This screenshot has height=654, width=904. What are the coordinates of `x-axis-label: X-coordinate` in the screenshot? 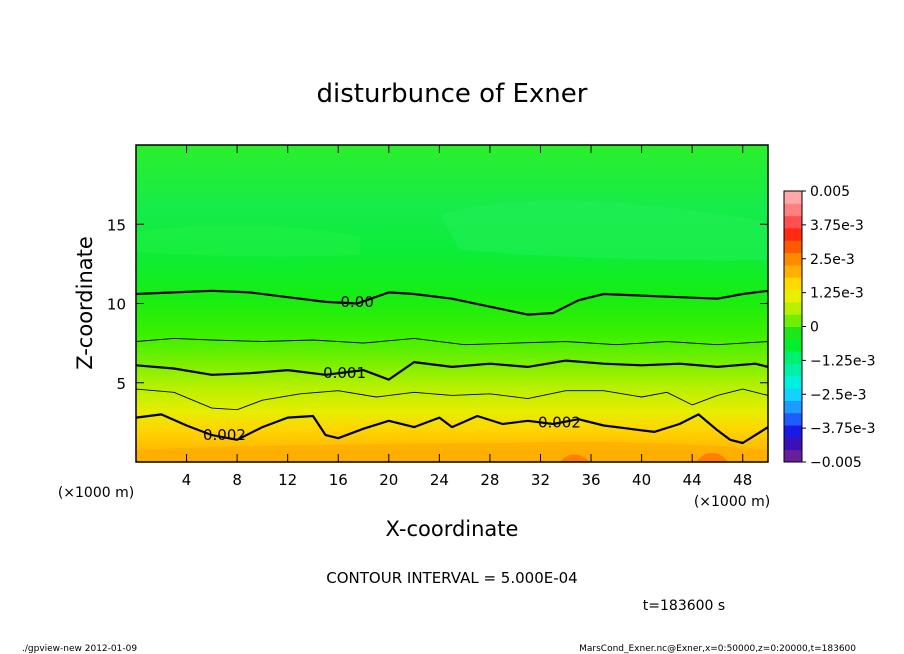 It's located at (452, 529).